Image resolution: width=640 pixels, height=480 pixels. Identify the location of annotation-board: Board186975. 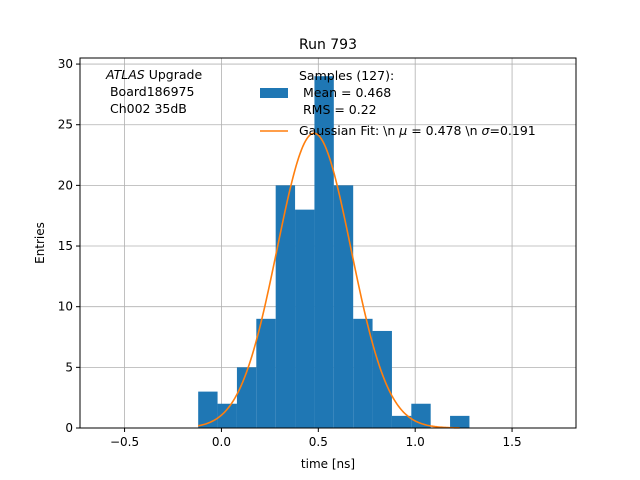
(150, 91).